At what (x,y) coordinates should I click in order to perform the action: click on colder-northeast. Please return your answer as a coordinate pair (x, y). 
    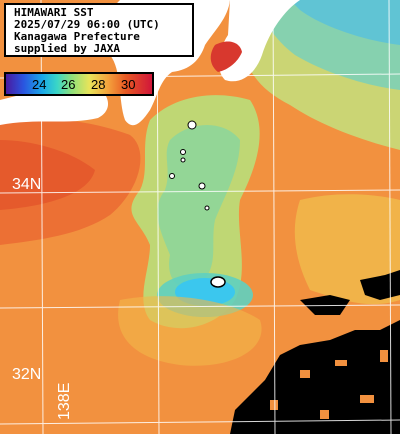
    Looking at the image, I should click on (345, 22).